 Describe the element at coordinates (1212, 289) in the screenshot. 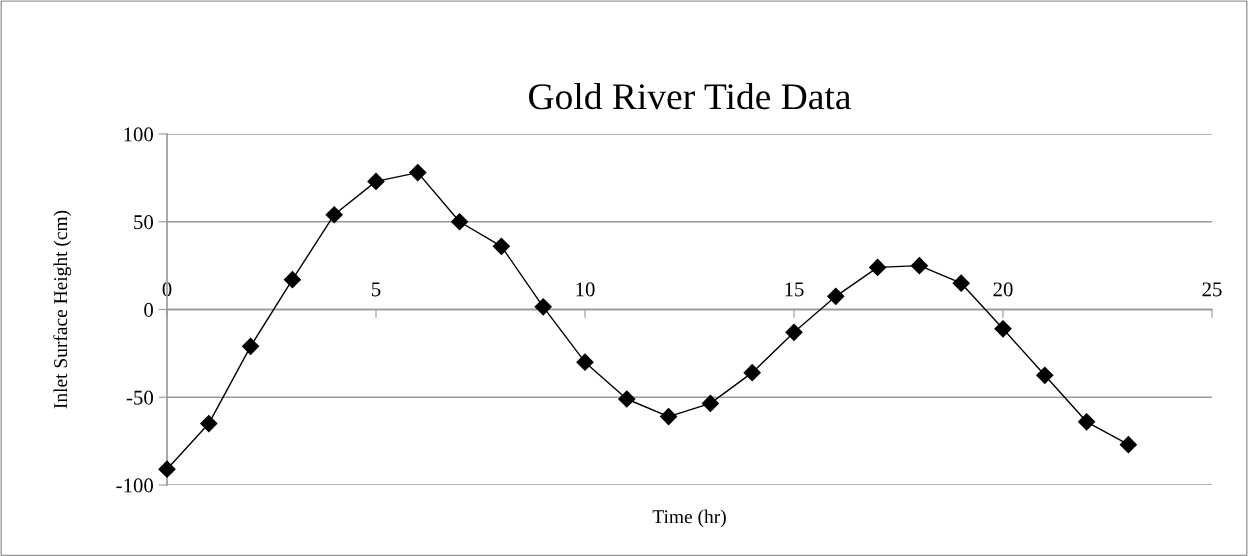

I see `x-tick-label: 25` at that location.